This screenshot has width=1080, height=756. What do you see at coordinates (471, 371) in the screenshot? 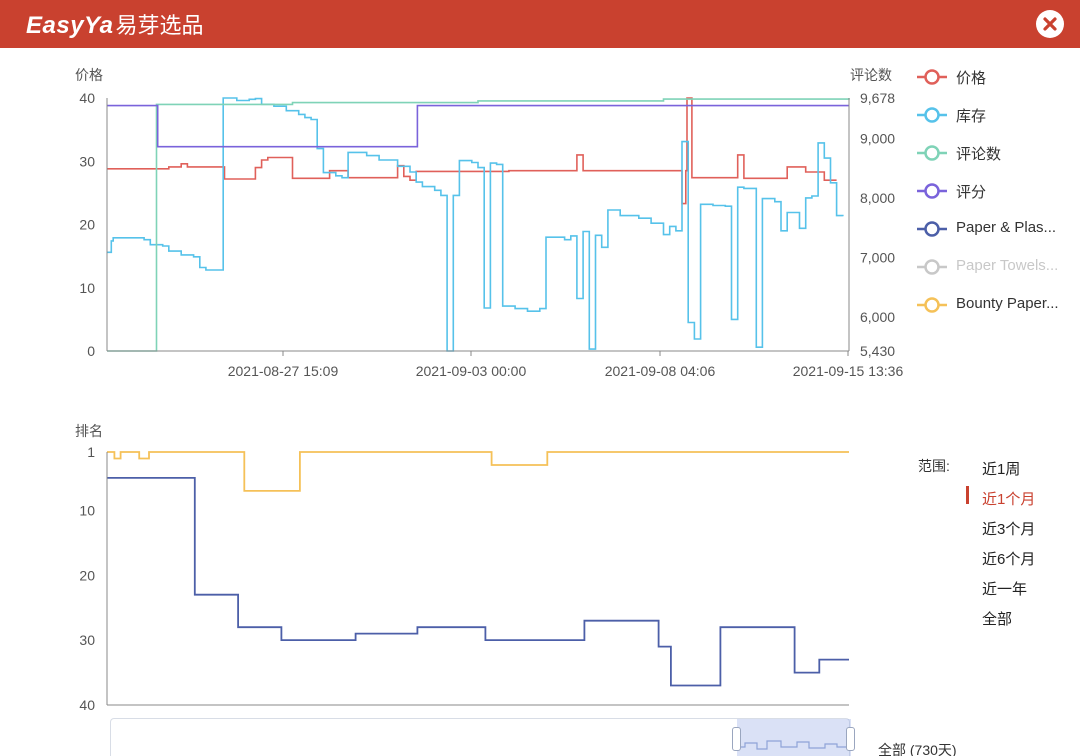
I see `x-tick-label: 2021-09-03 00:00` at bounding box center [471, 371].